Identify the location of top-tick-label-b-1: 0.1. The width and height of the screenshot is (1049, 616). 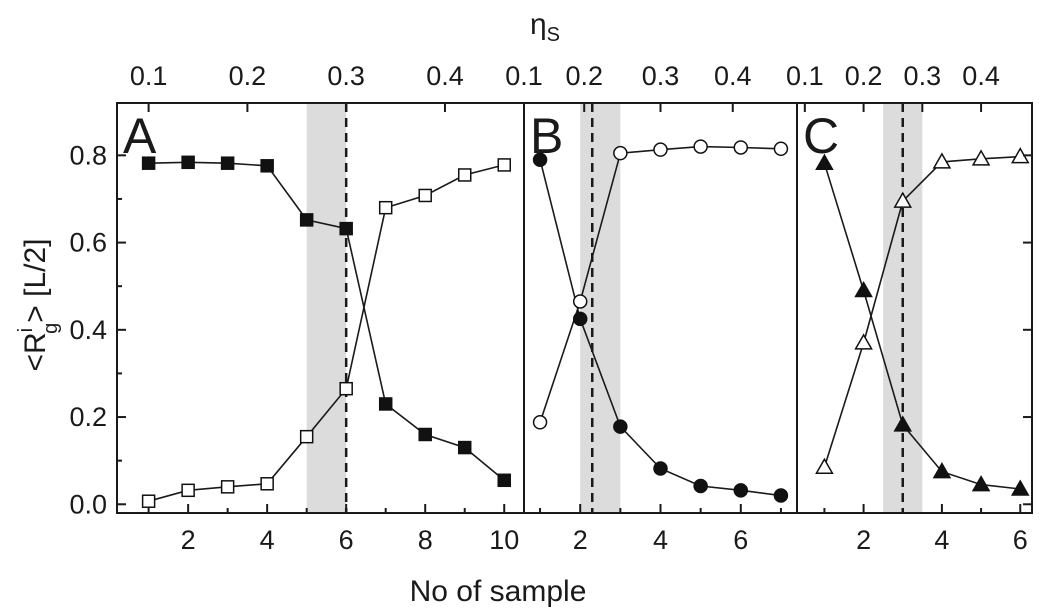
(524, 76).